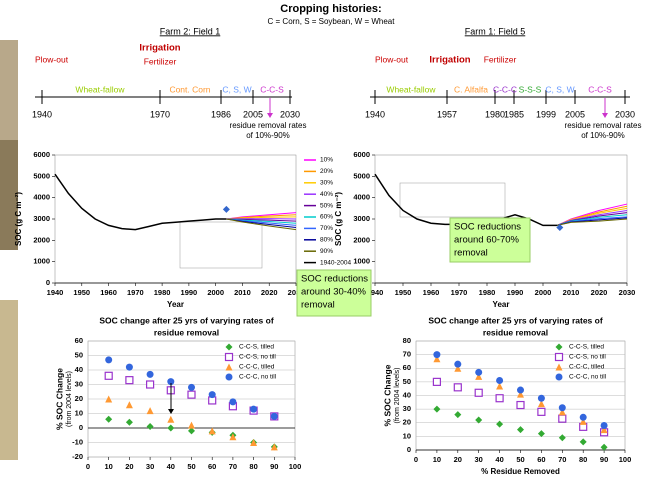 Image resolution: width=663 pixels, height=479 pixels. I want to click on y-tick-label: 1000, so click(361, 261).